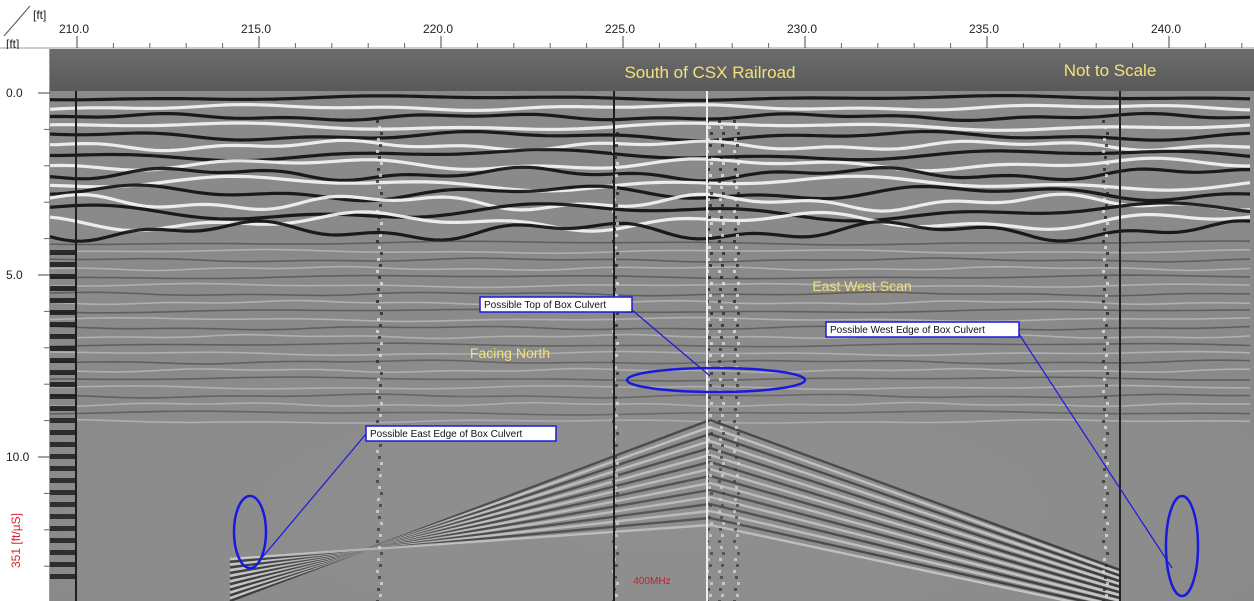 The image size is (1254, 601). I want to click on x-tick-label: 240.0, so click(1166, 29).